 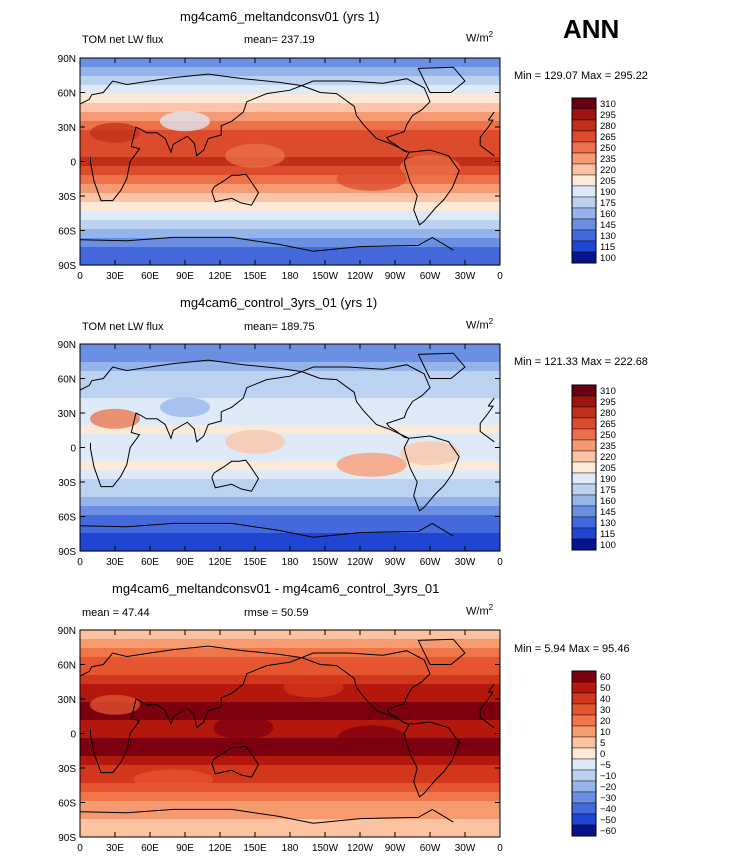 What do you see at coordinates (605, 688) in the screenshot?
I see `colorbar-label: 50` at bounding box center [605, 688].